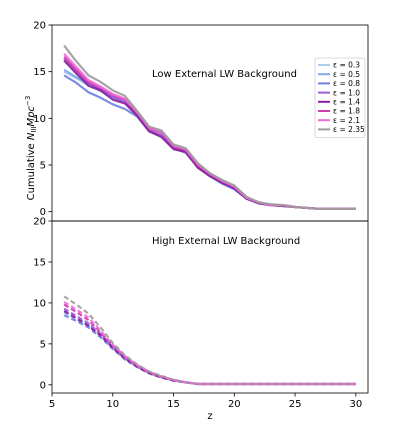  What do you see at coordinates (34, 129) in the screenshot?
I see `y-axis-label-subscript: III` at bounding box center [34, 129].